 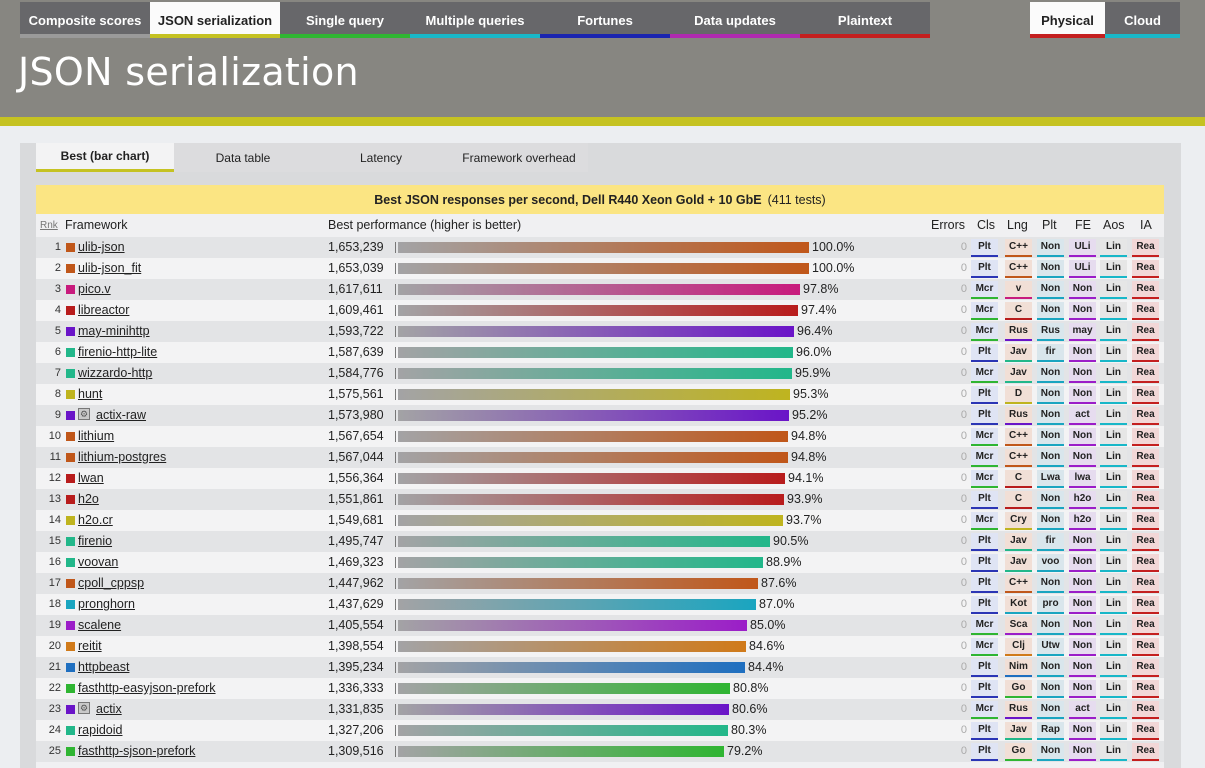 What do you see at coordinates (101, 247) in the screenshot?
I see `framework-link: ulib-json` at bounding box center [101, 247].